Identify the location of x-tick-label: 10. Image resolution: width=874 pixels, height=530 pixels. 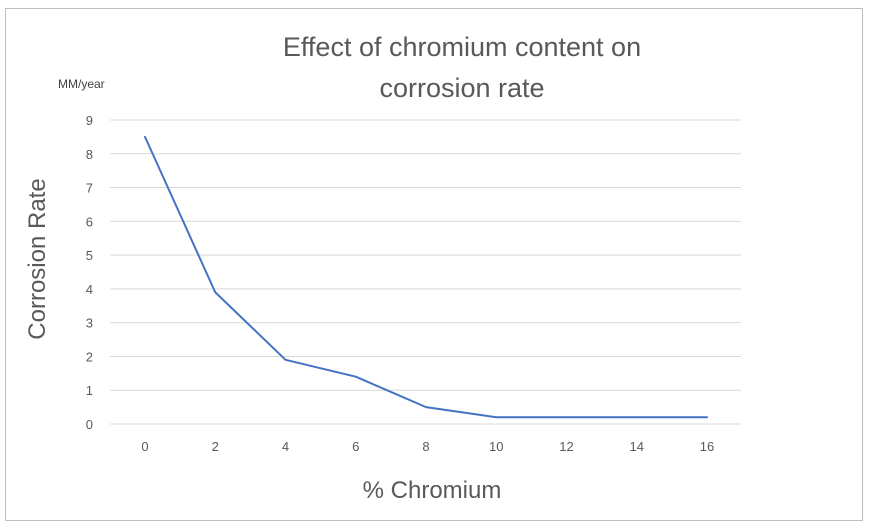
(496, 446).